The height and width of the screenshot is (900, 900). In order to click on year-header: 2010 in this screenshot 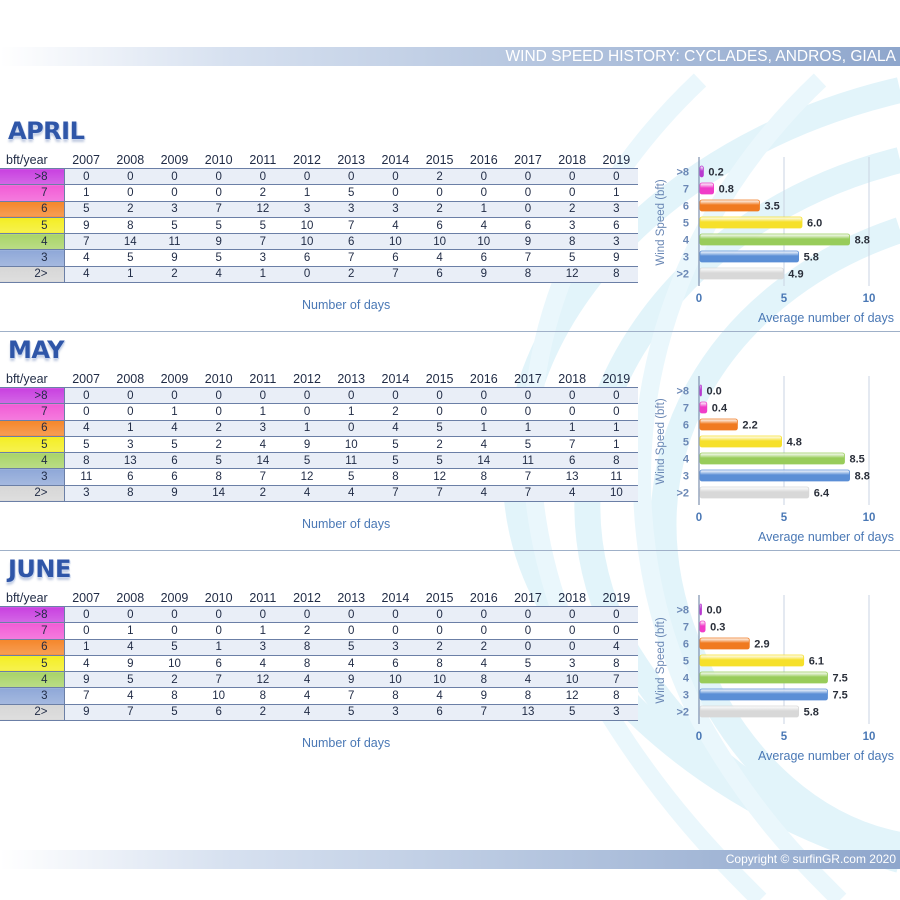, I will do `click(218, 598)`.